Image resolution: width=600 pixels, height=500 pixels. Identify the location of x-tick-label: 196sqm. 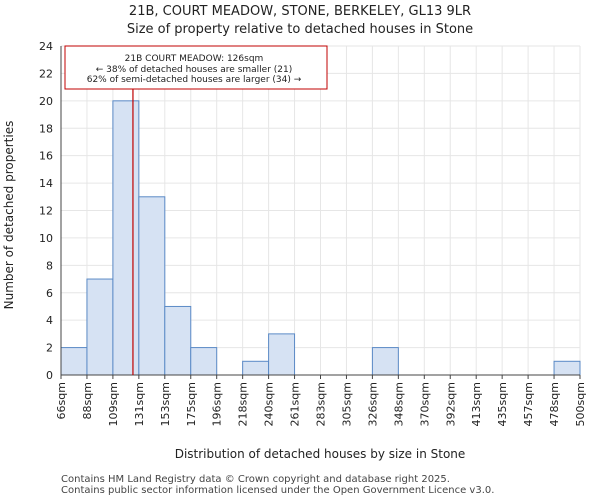
(217, 404).